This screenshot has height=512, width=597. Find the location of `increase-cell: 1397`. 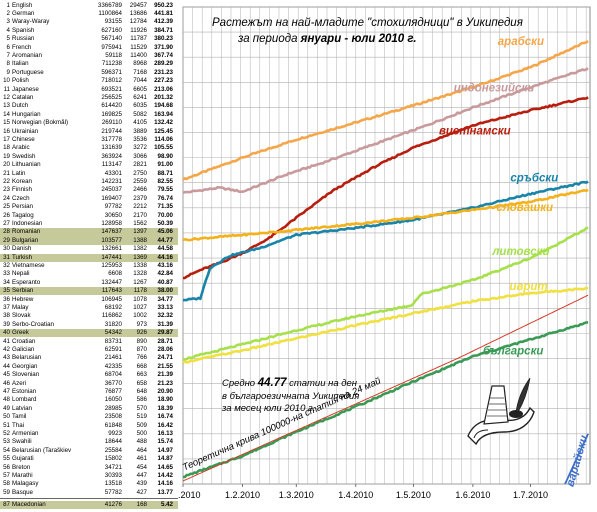

increase-cell: 1397 is located at coordinates (140, 232).